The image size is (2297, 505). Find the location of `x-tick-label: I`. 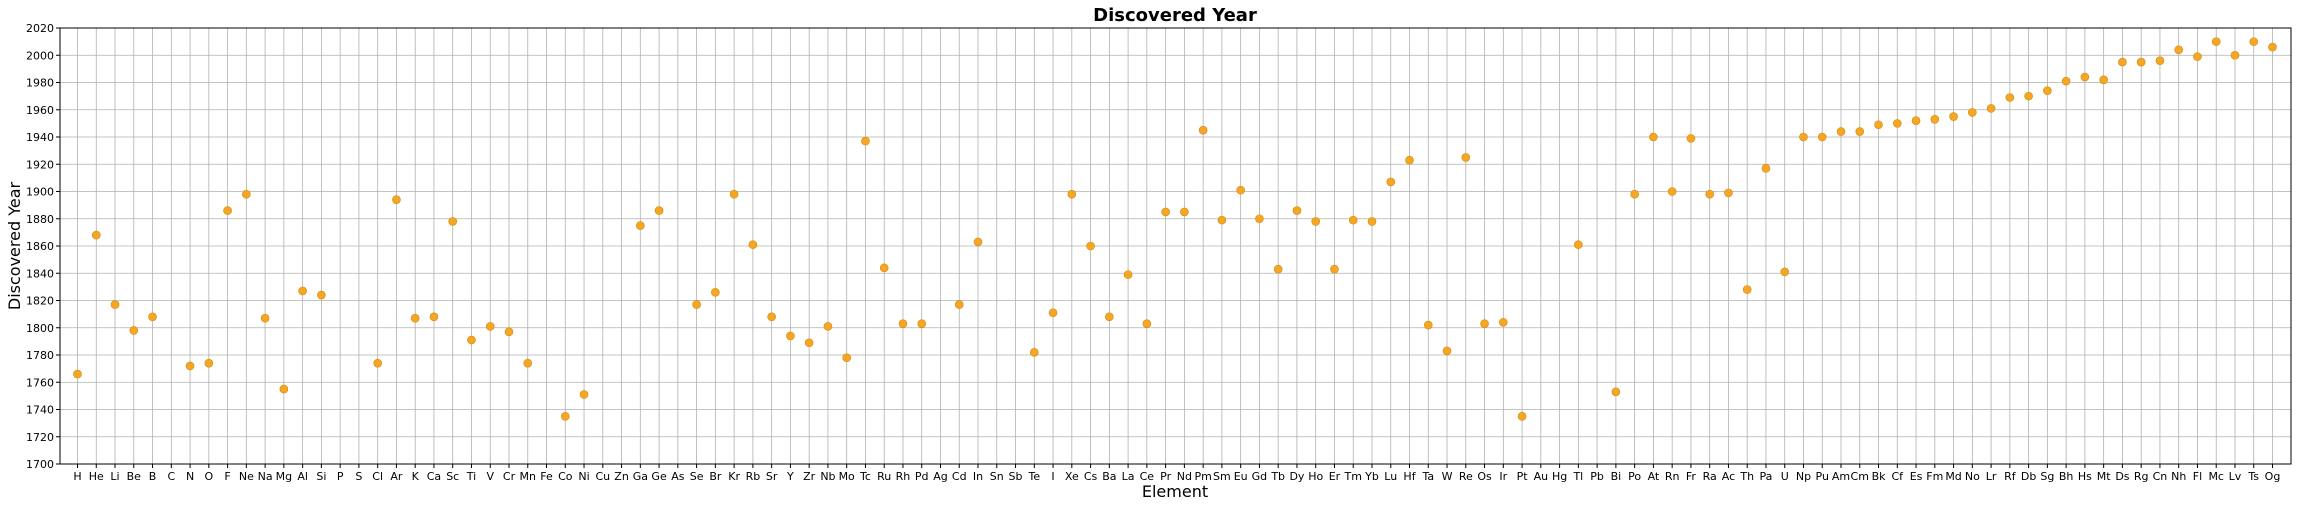

x-tick-label: I is located at coordinates (1052, 476).